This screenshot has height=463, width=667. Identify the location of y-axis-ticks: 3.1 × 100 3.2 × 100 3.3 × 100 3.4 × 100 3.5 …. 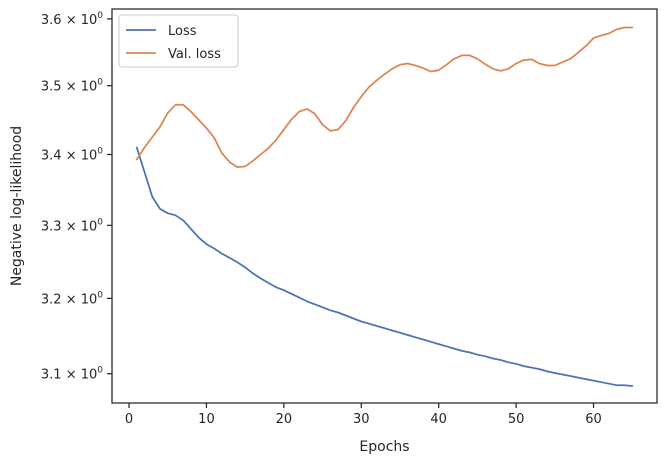
(76, 197).